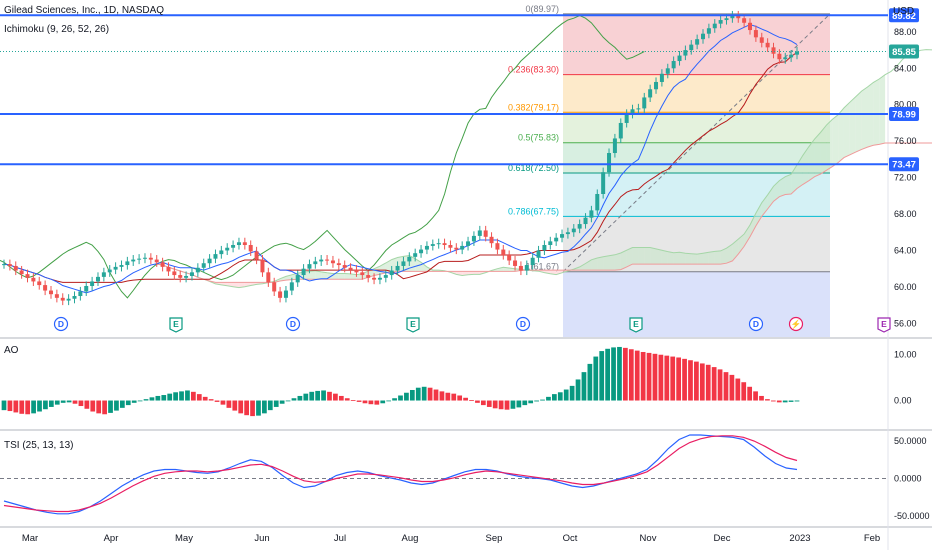  I want to click on ichimoku-legend: Ichimoku (9, 26, 52, 26), so click(57, 29).